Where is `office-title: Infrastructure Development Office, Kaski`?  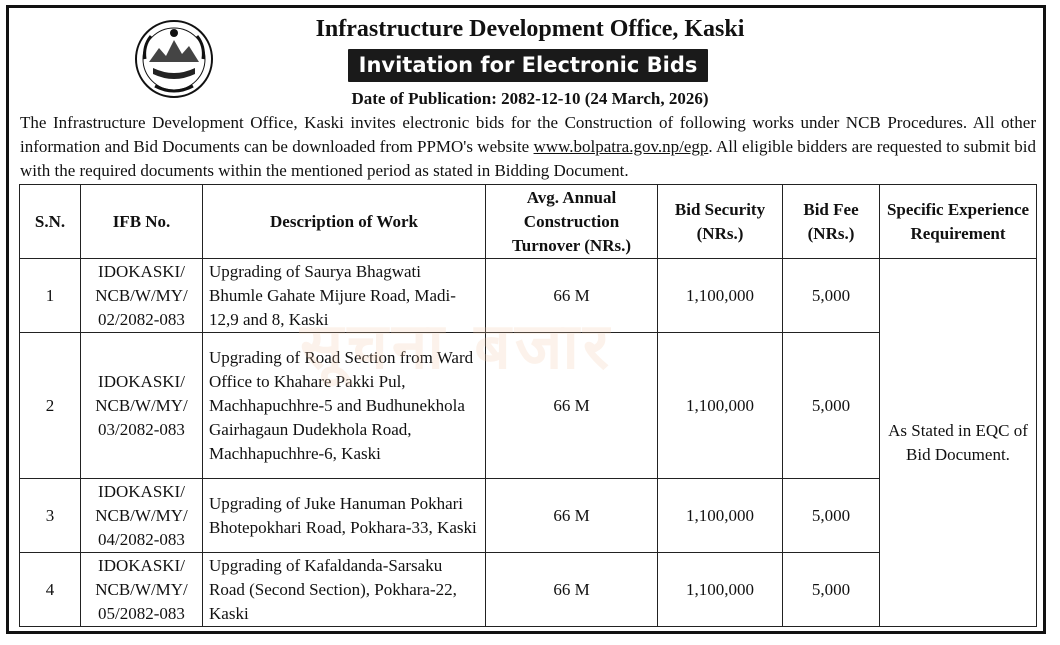 office-title: Infrastructure Development Office, Kaski is located at coordinates (530, 29).